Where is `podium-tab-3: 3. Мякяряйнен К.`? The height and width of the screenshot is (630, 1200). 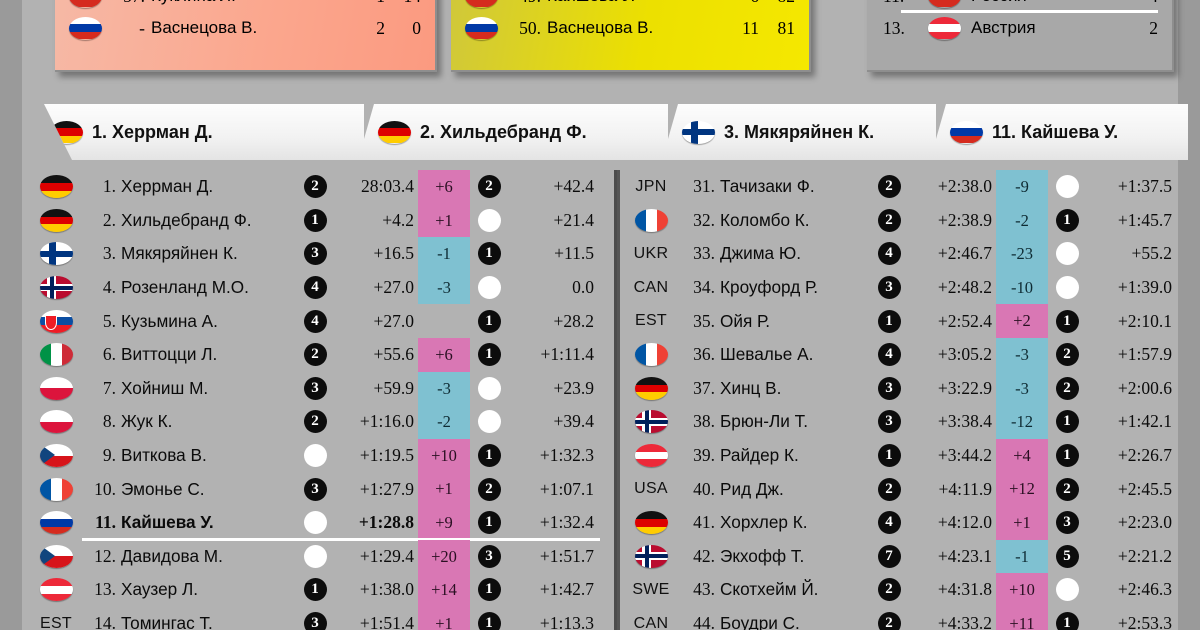 podium-tab-3: 3. Мякяряйнен К. is located at coordinates (799, 132).